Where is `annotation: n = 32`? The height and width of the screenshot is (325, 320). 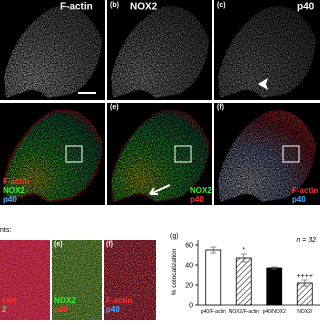 annotation: n = 32 is located at coordinates (306, 240).